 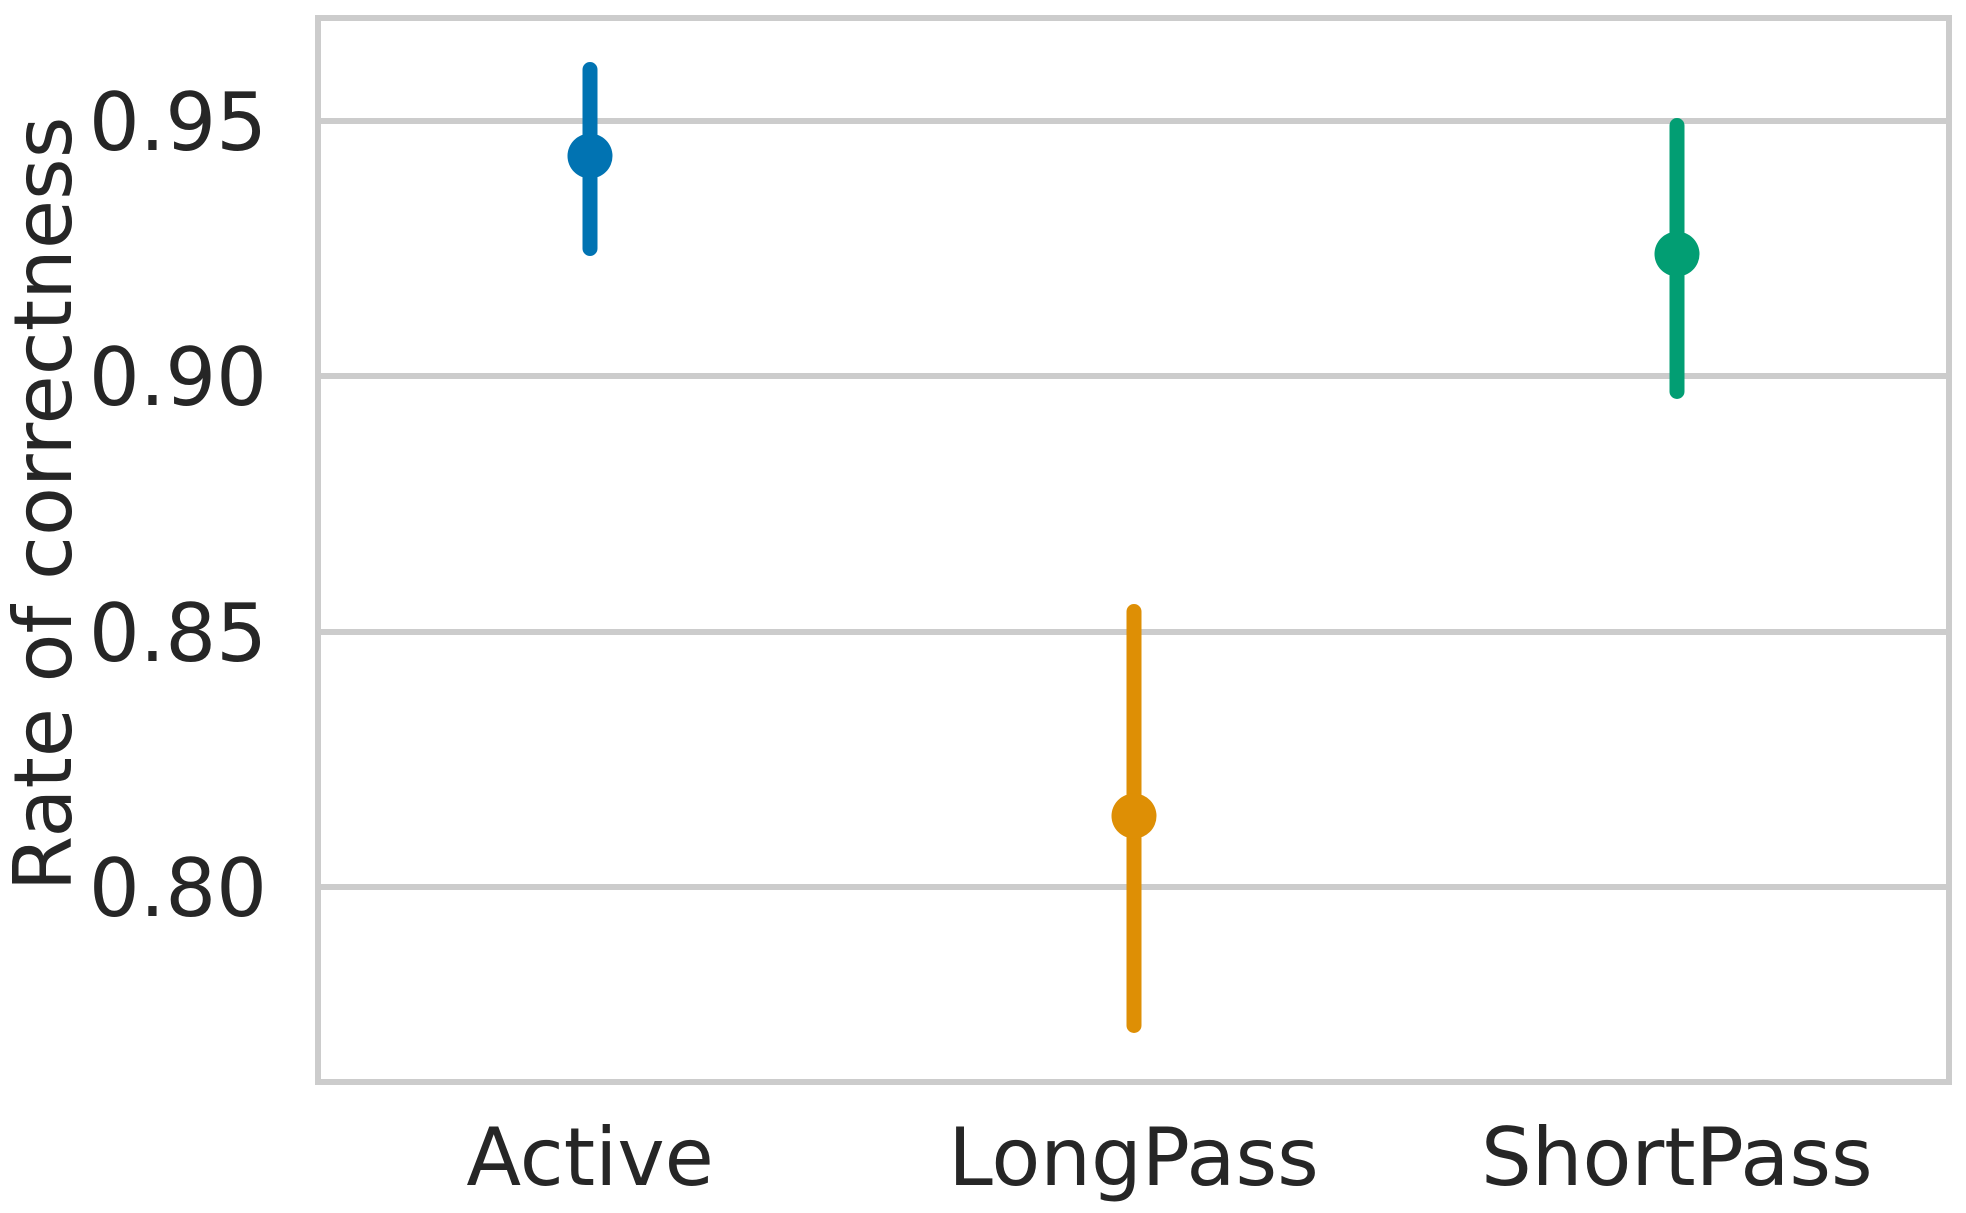 What do you see at coordinates (1133, 816) in the screenshot?
I see `point-longpass` at bounding box center [1133, 816].